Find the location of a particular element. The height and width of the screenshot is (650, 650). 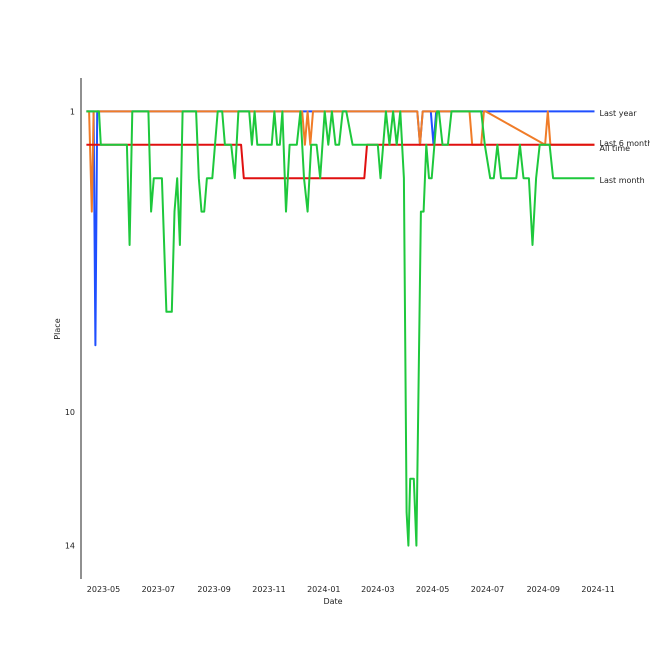

y-ticks: 1 10 14 is located at coordinates (70, 328).